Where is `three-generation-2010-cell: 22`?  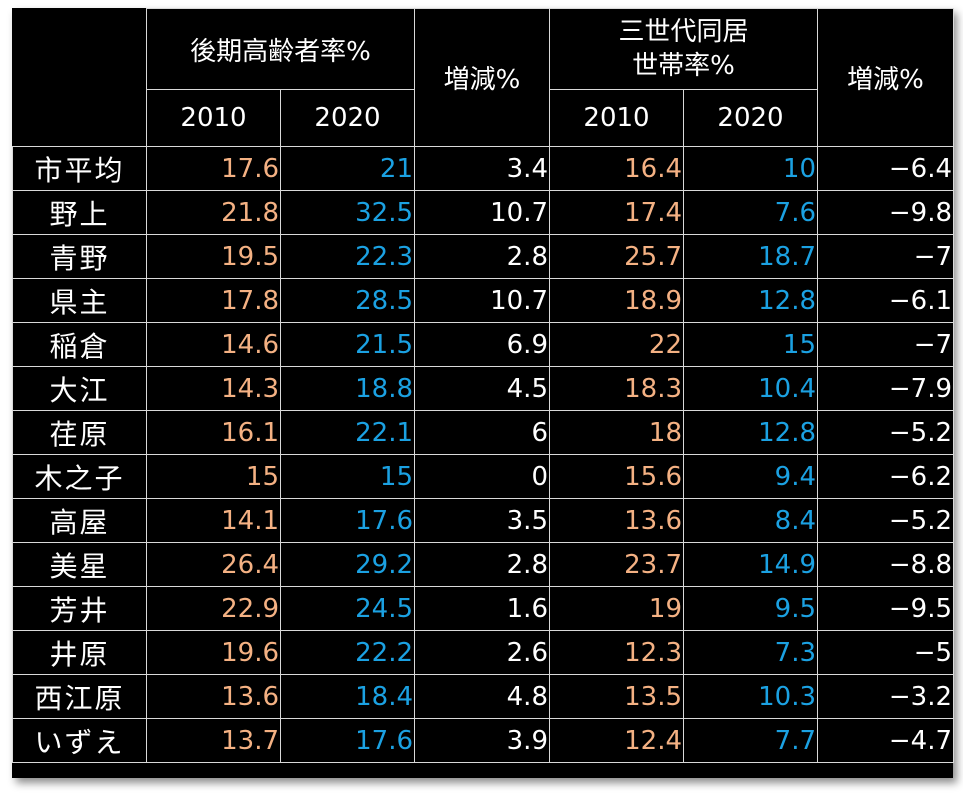 three-generation-2010-cell: 22 is located at coordinates (616, 344).